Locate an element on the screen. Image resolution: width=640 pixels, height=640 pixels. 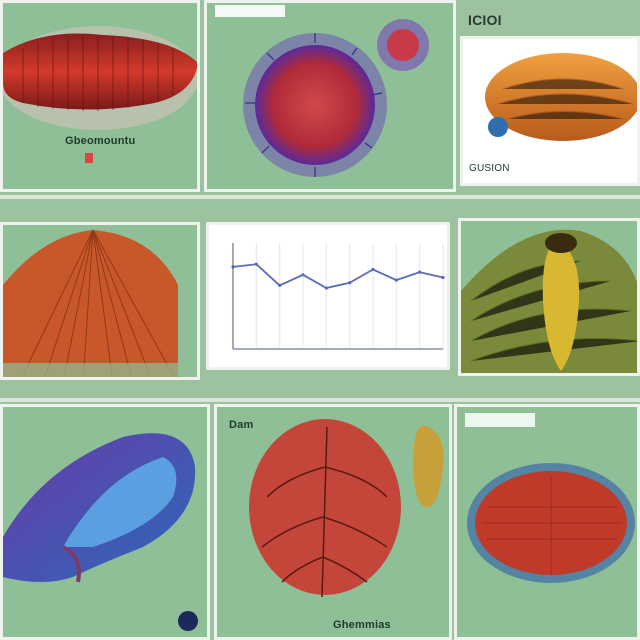
orange-specimen-illustration is located at coordinates (561, 97).